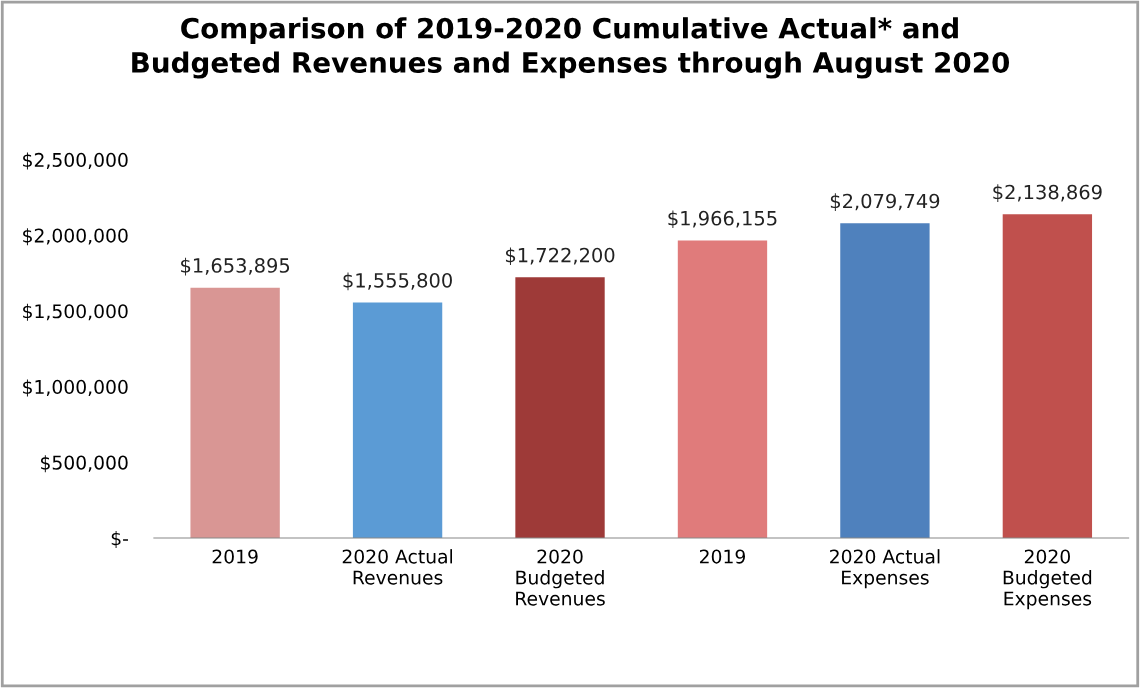  Describe the element at coordinates (75, 388) in the screenshot. I see `y-tick-label: $1,000,000` at that location.